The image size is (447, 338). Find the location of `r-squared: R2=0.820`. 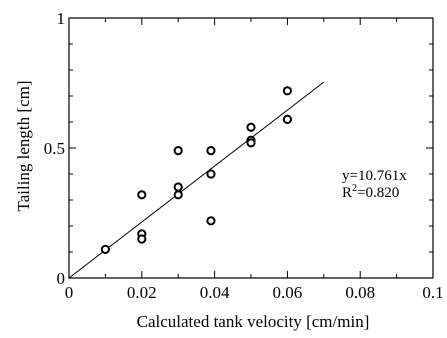

r-squared: R2=0.820 is located at coordinates (370, 192).